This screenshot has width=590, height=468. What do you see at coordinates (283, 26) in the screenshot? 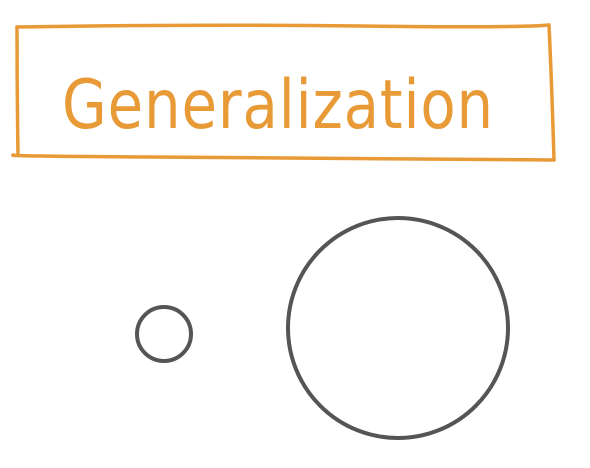
I see `title-frame-top` at bounding box center [283, 26].